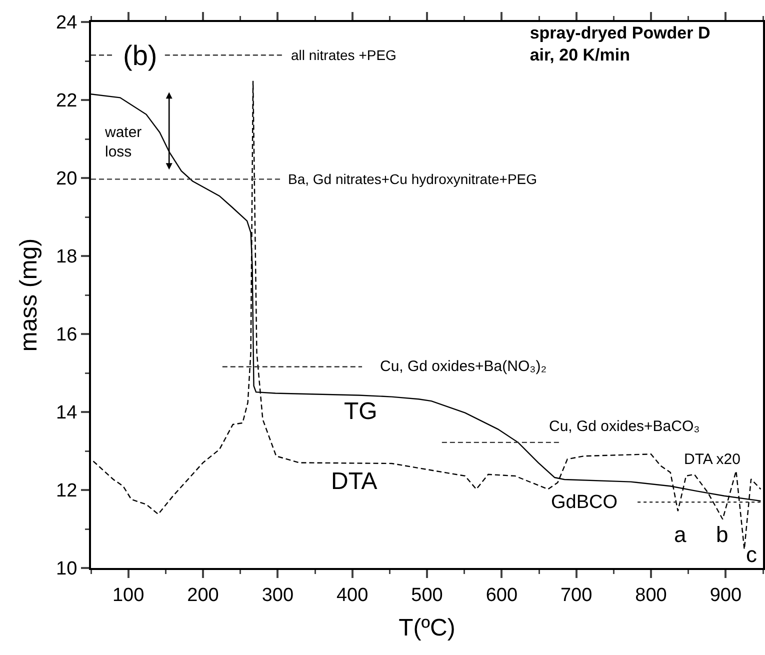 Image resolution: width=765 pixels, height=655 pixels. What do you see at coordinates (67, 101) in the screenshot?
I see `y-tick-label: 22` at bounding box center [67, 101].